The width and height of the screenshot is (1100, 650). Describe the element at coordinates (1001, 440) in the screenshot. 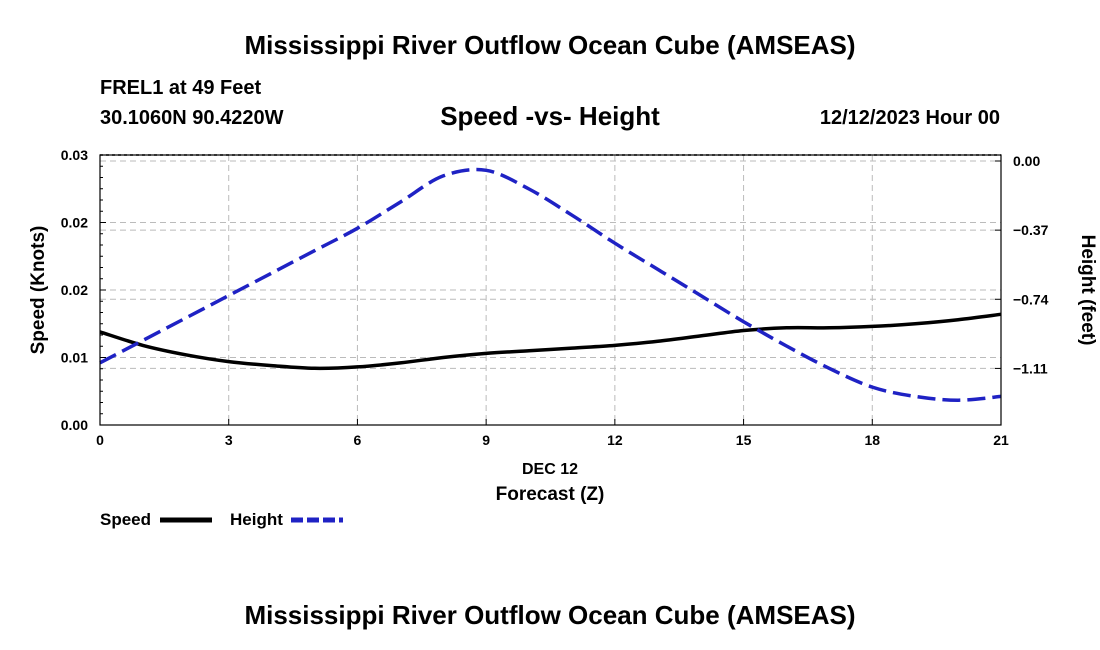

I see `x-tick-label: 21` at that location.